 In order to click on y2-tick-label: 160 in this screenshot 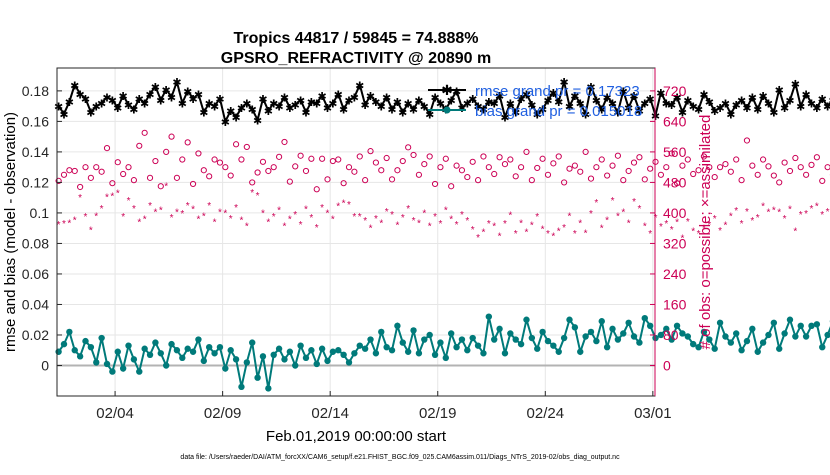, I will do `click(675, 304)`.